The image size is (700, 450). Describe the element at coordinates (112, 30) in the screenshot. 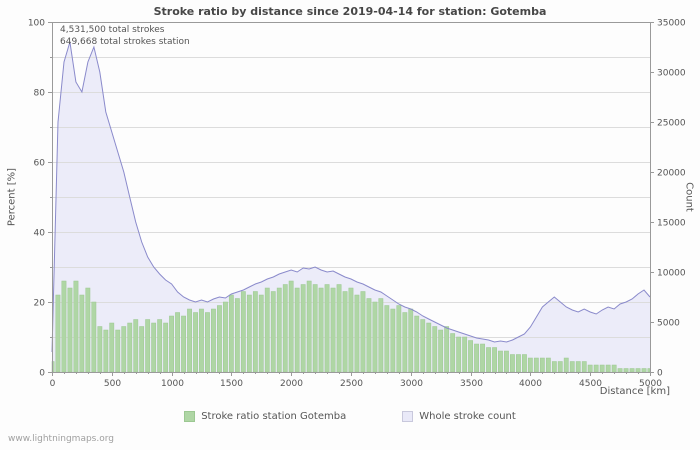

I see `total-strokes-annotation: 4,531,500 total strokes` at that location.